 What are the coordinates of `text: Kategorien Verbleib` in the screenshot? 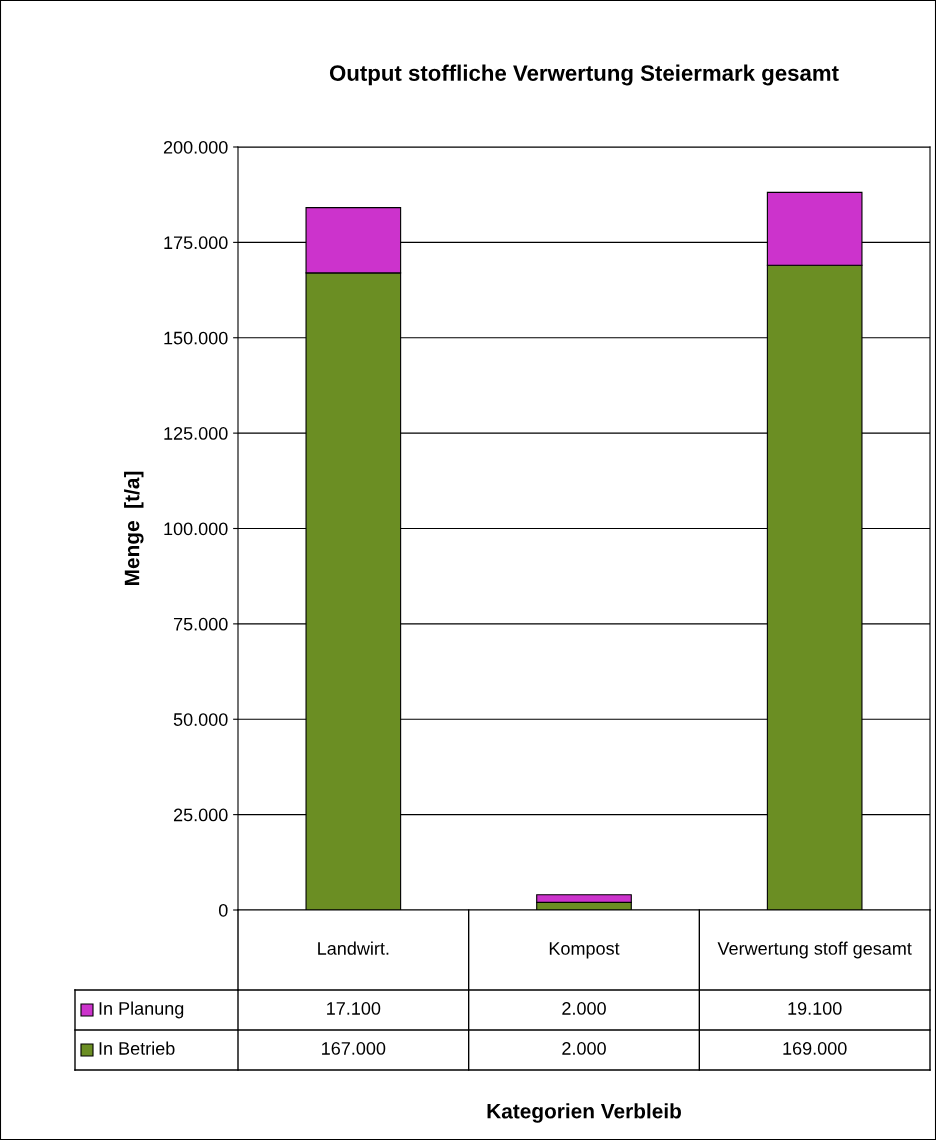 It's located at (584, 1113).